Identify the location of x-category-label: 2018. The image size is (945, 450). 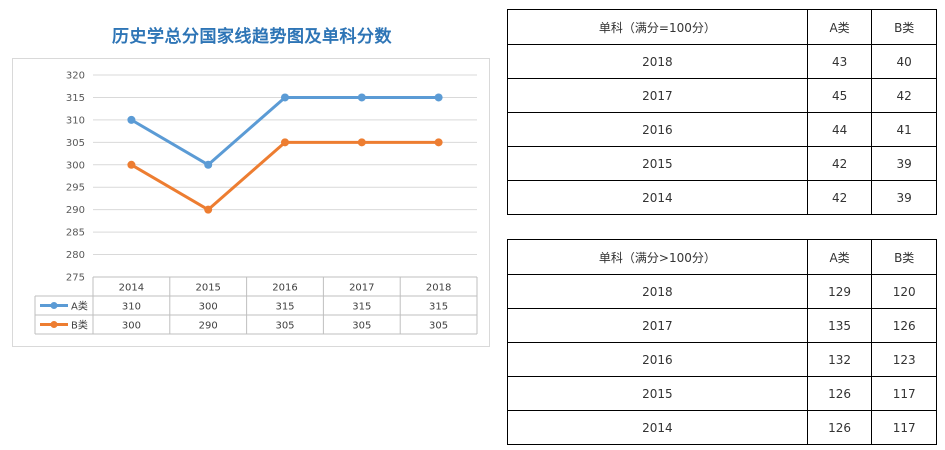
(438, 288).